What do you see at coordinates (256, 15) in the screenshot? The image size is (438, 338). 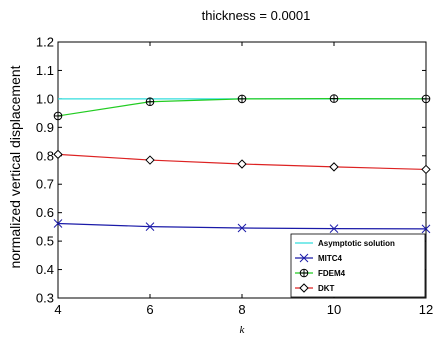 I see `chart-title: thickness = 0.0001` at bounding box center [256, 15].